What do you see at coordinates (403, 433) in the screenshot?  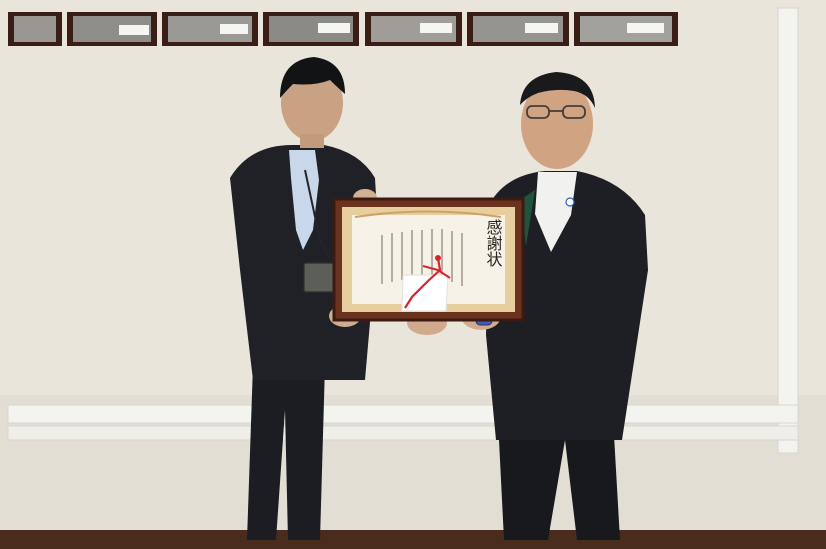 I see `lower-pipe` at bounding box center [403, 433].